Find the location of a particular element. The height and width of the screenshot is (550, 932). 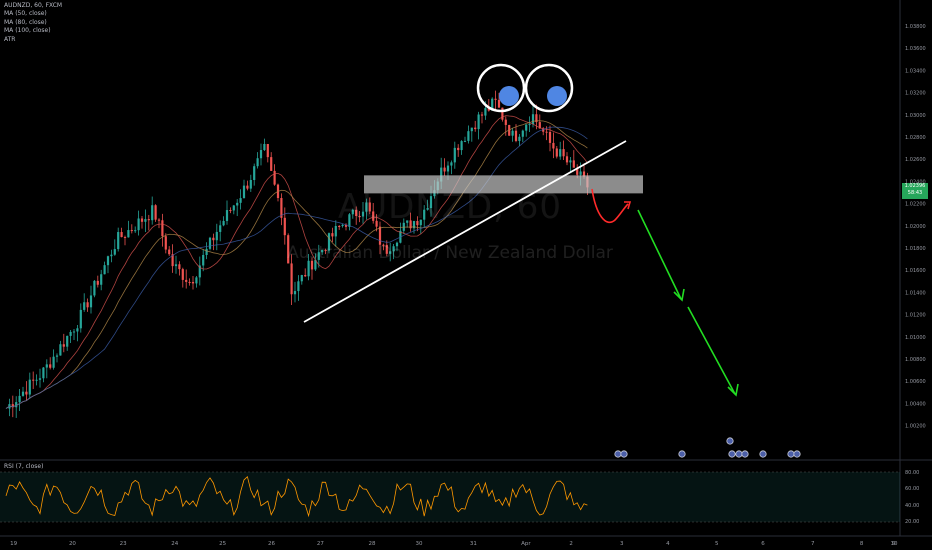

head-circle is located at coordinates (501, 88).